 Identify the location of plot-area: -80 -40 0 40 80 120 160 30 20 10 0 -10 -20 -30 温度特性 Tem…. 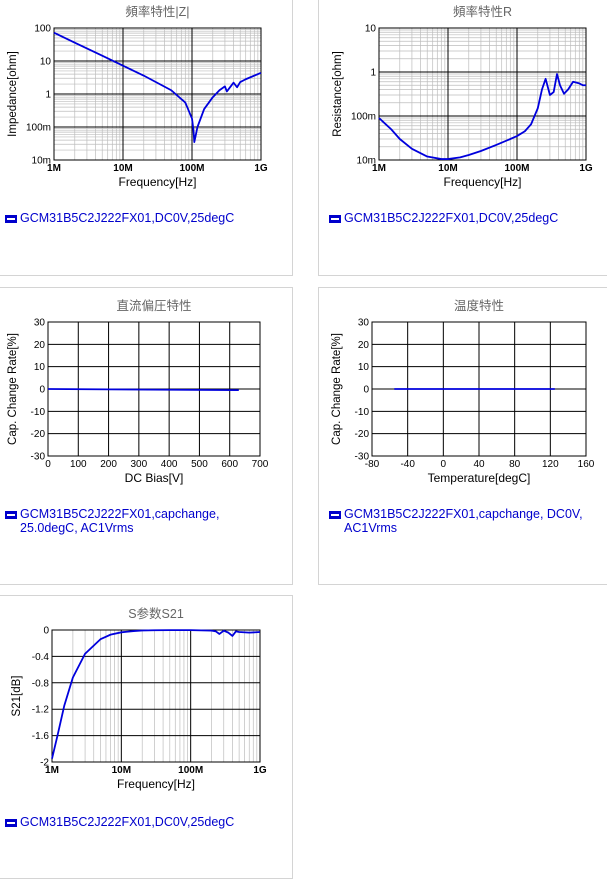
(463, 391).